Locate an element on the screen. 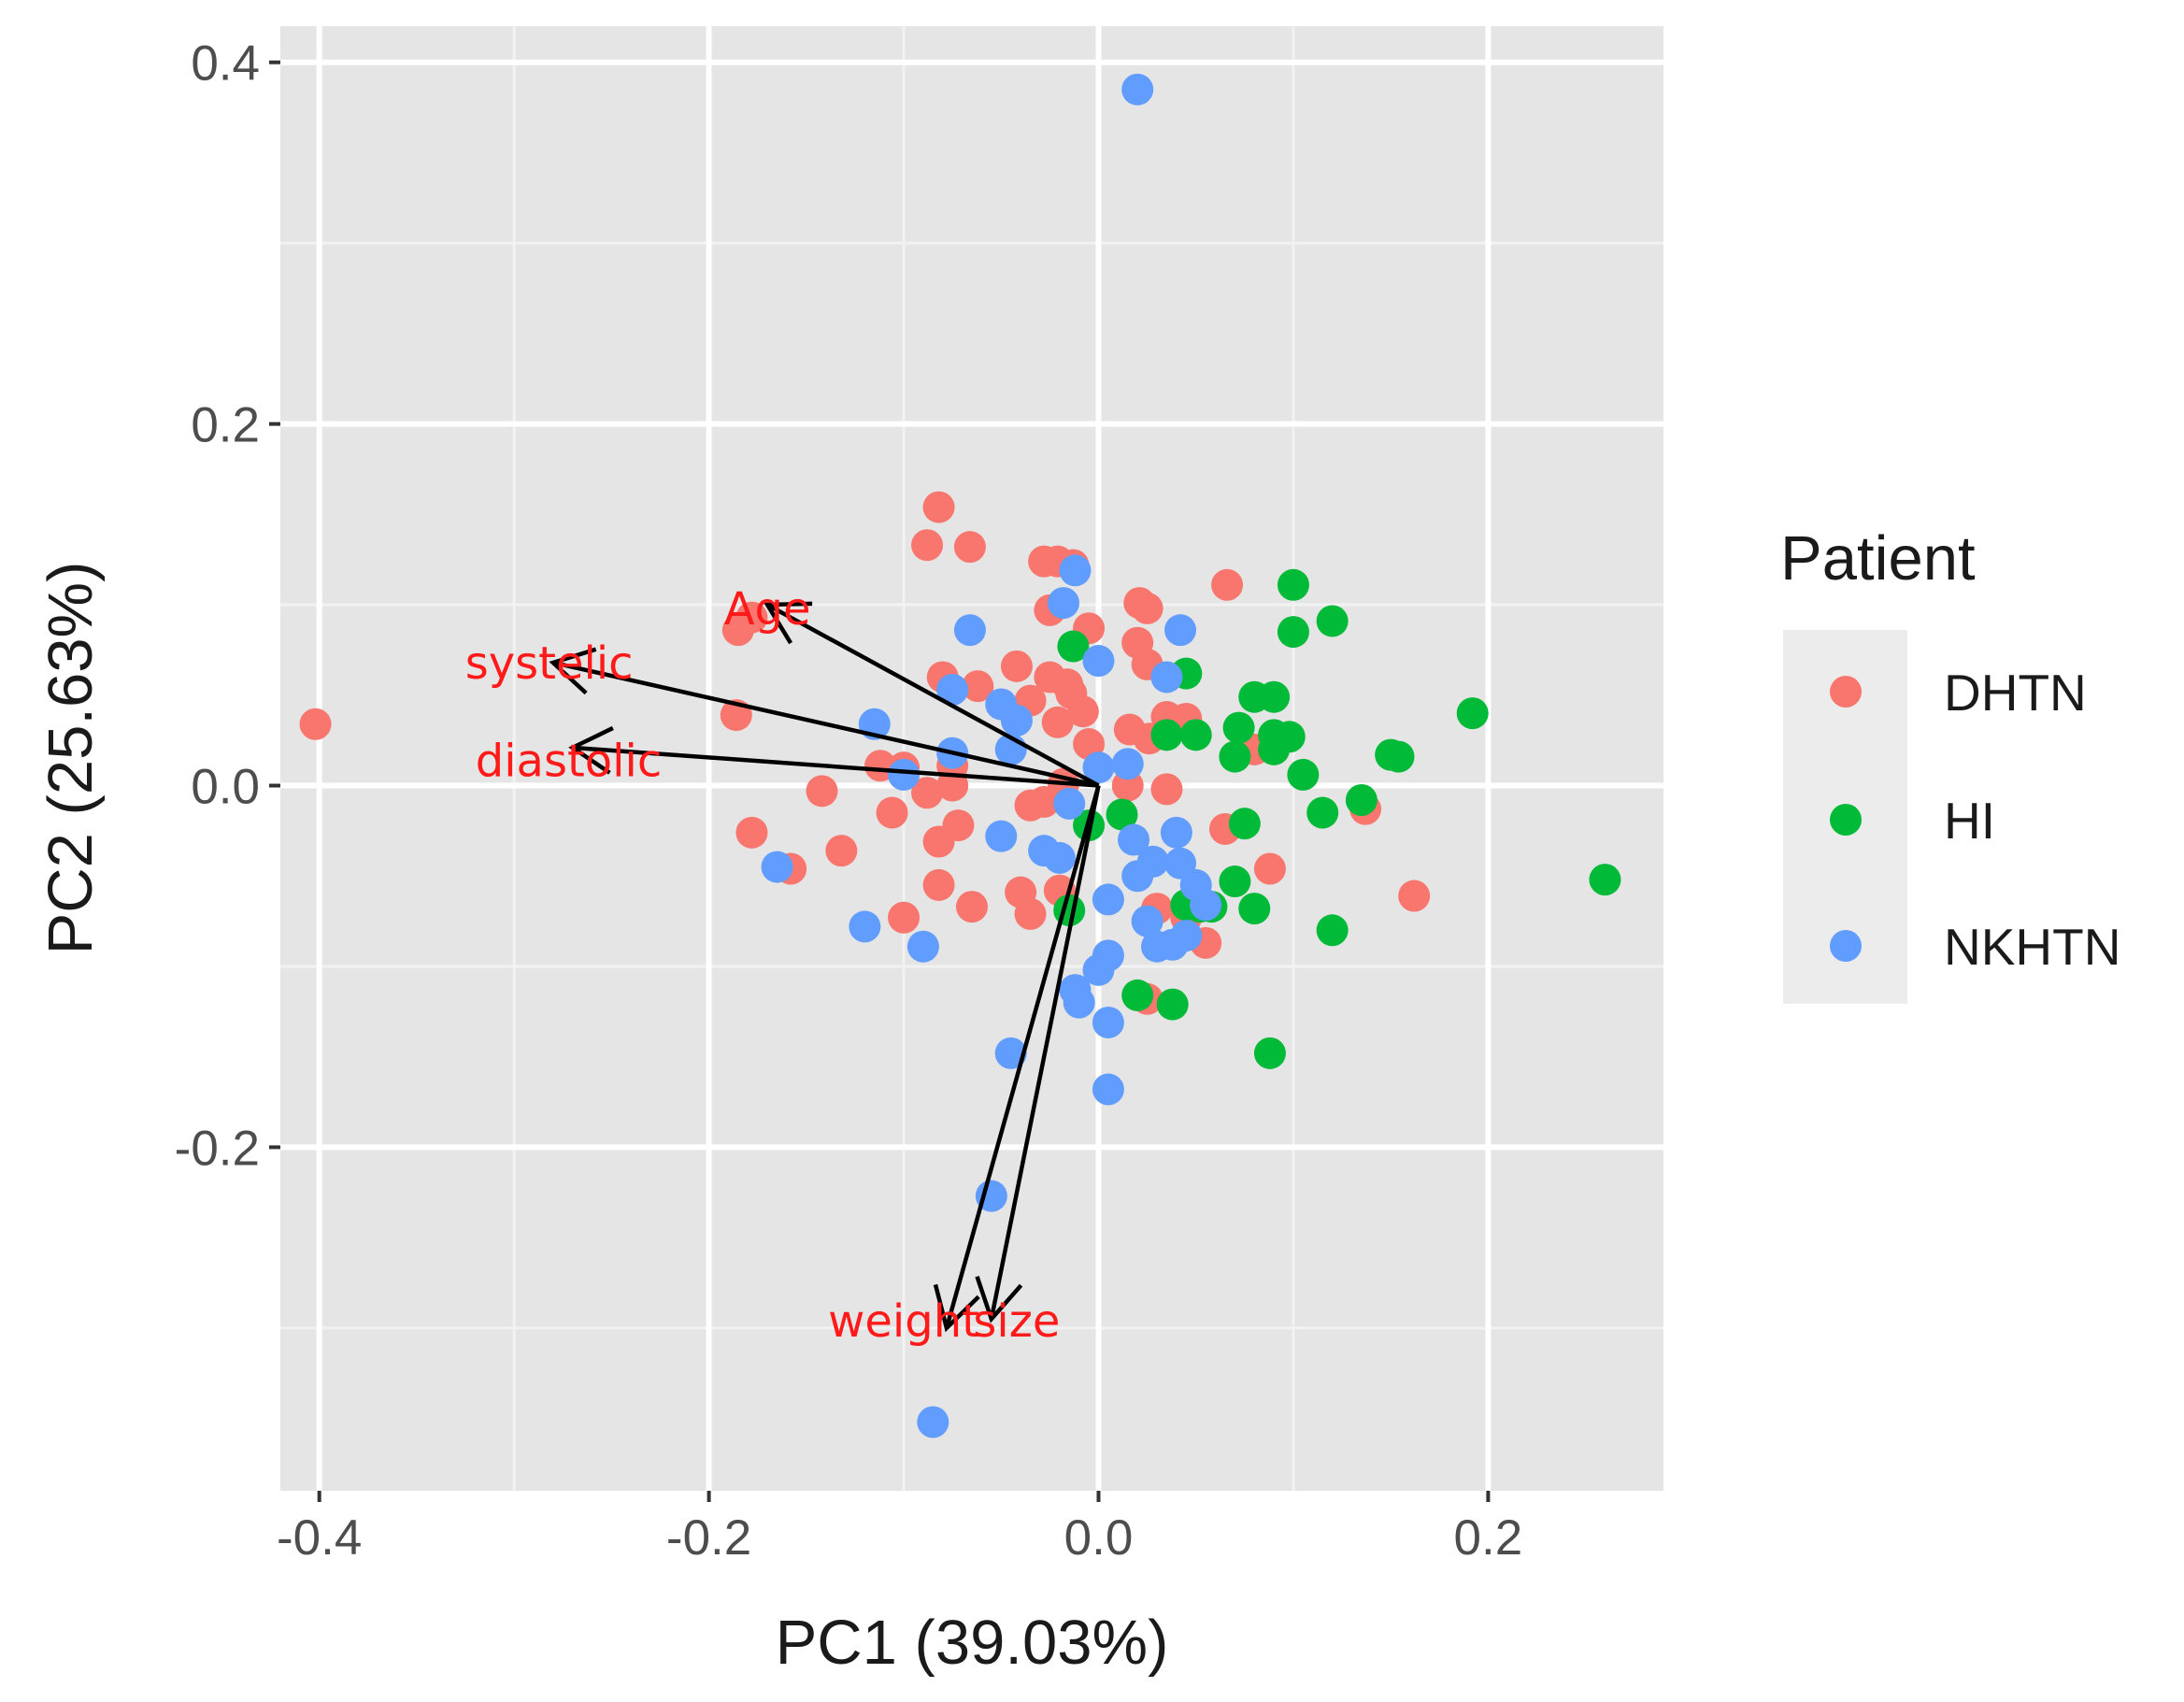 This screenshot has width=2184, height=1702. x-axis-title: PC1 (39.03%) is located at coordinates (972, 1643).